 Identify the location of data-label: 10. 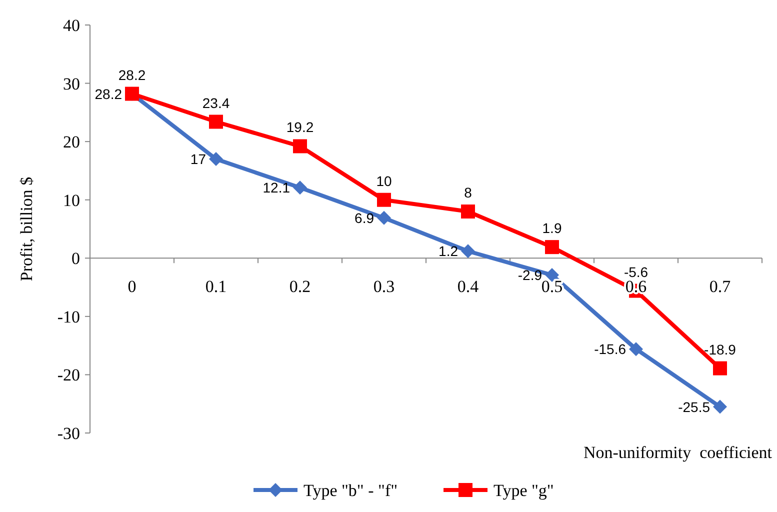
(384, 180).